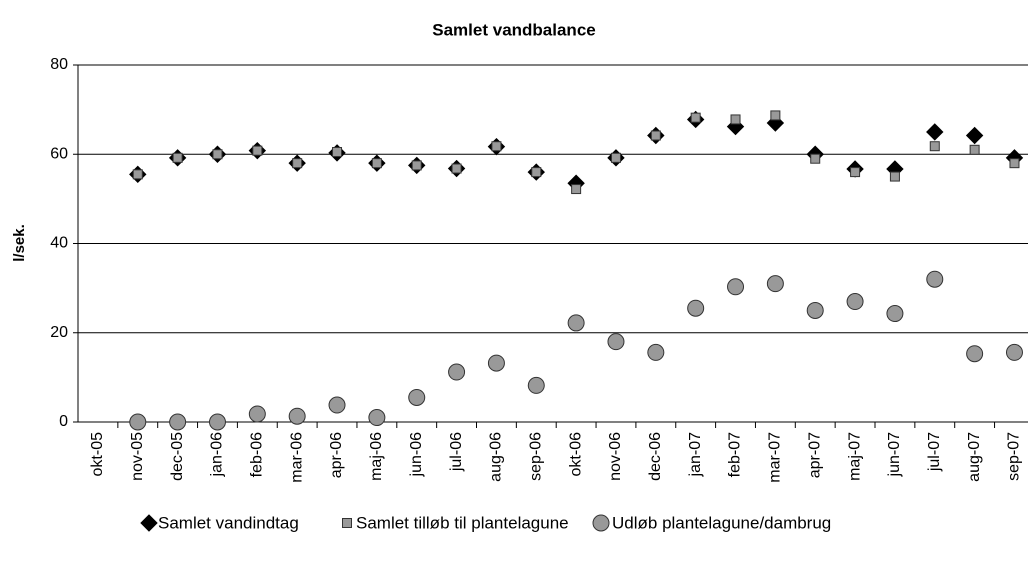 Image resolution: width=1028 pixels, height=564 pixels. I want to click on legend-label: Udløb plantelagune/dambrug, so click(721, 522).